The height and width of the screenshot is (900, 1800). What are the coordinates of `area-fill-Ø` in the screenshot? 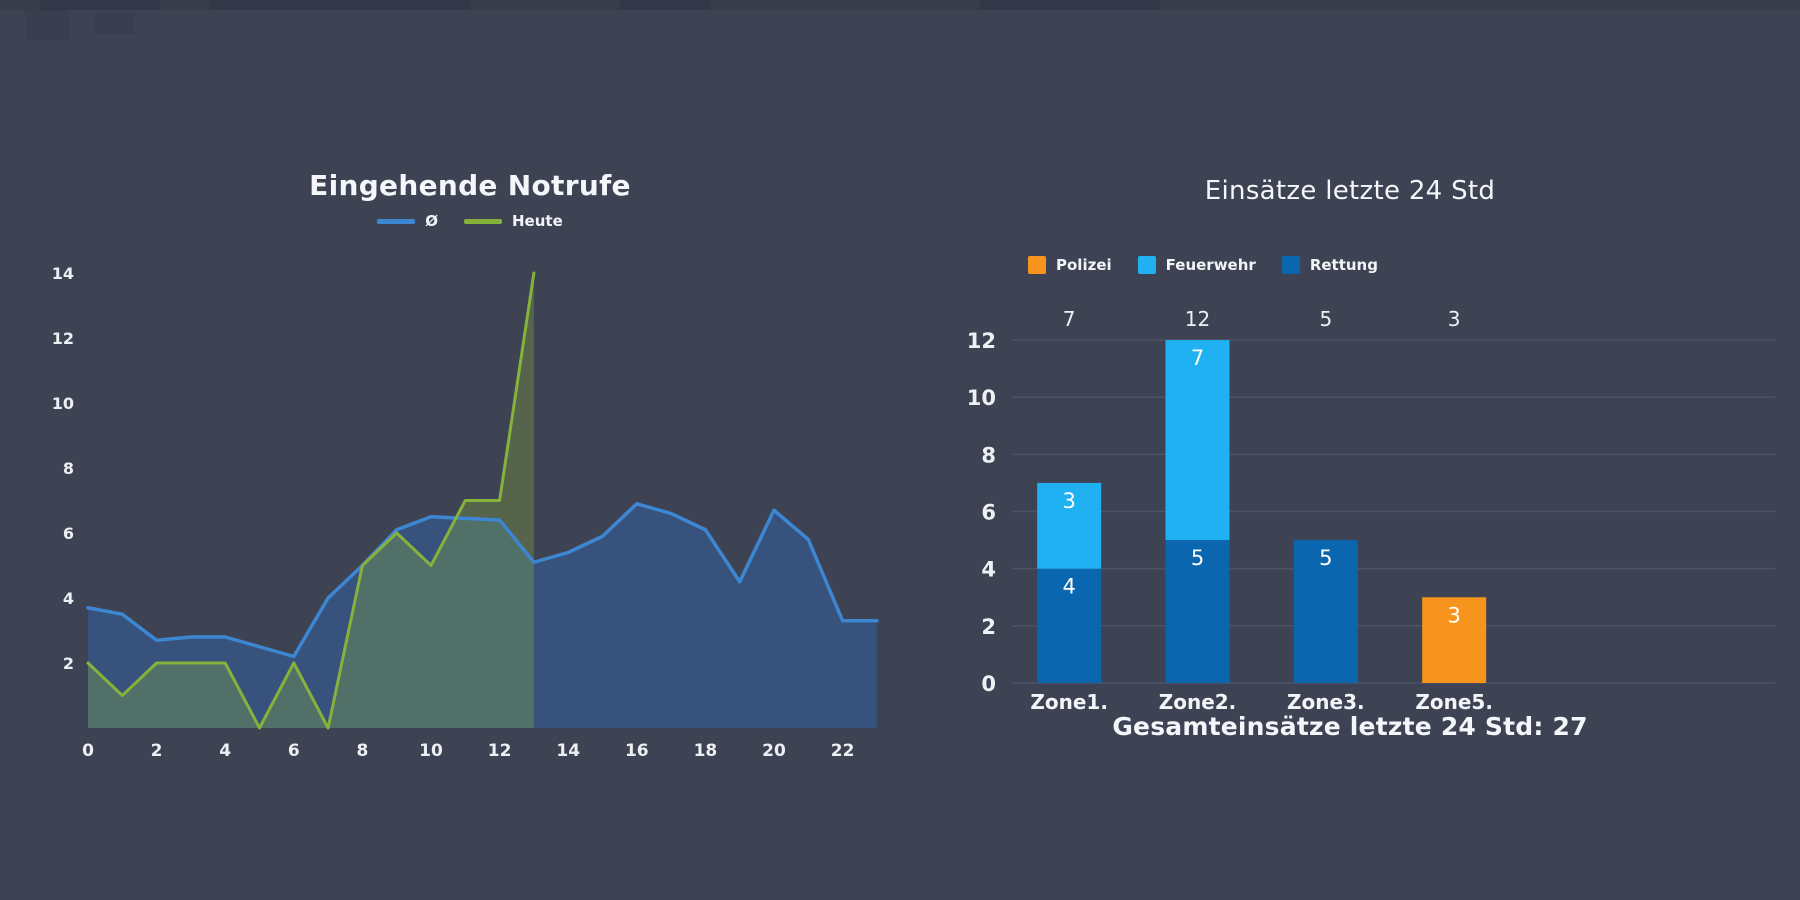 It's located at (482, 615).